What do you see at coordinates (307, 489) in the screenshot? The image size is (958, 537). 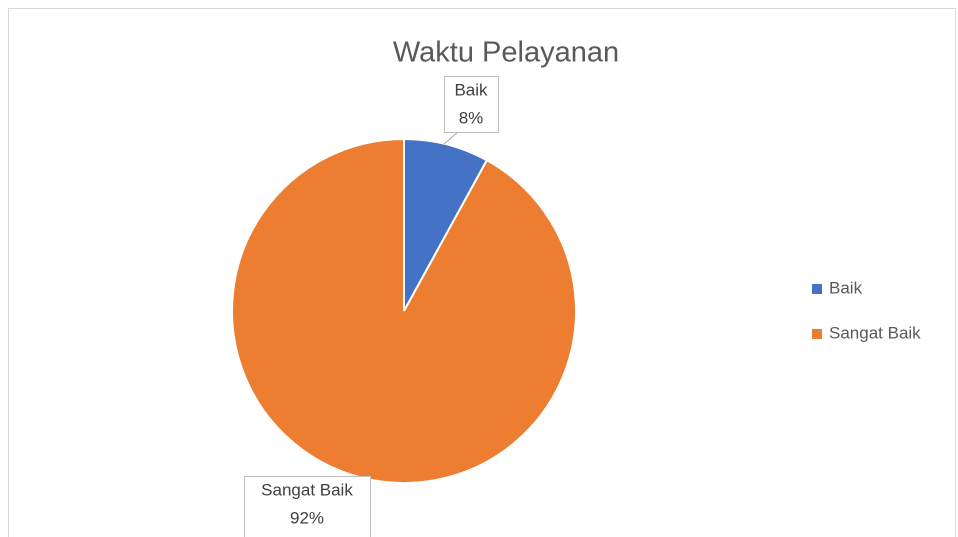 I see `data-label-category: Sangat Baik` at bounding box center [307, 489].